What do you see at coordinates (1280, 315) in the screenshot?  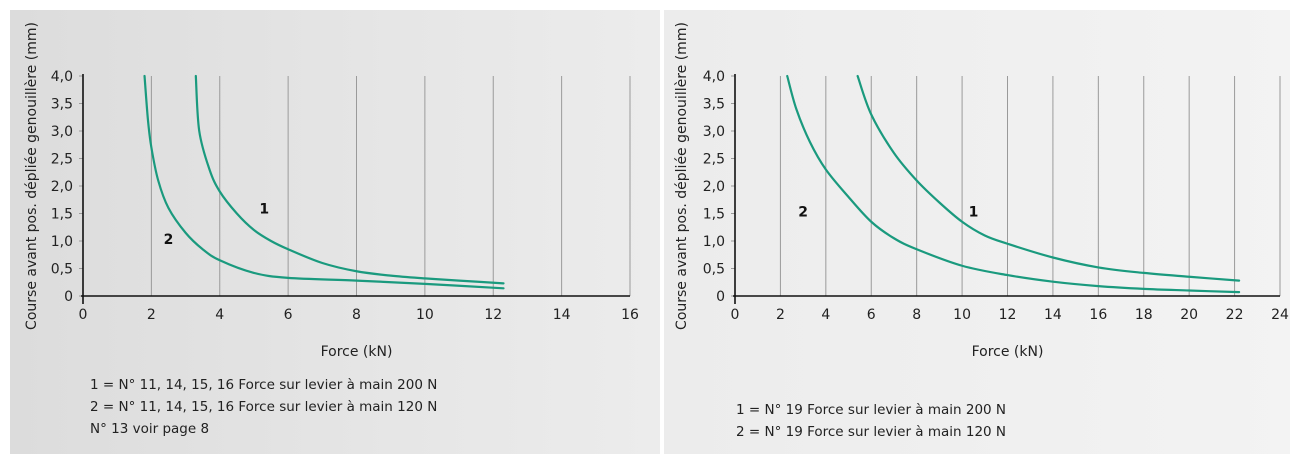 I see `x-tick-label: 24` at bounding box center [1280, 315].